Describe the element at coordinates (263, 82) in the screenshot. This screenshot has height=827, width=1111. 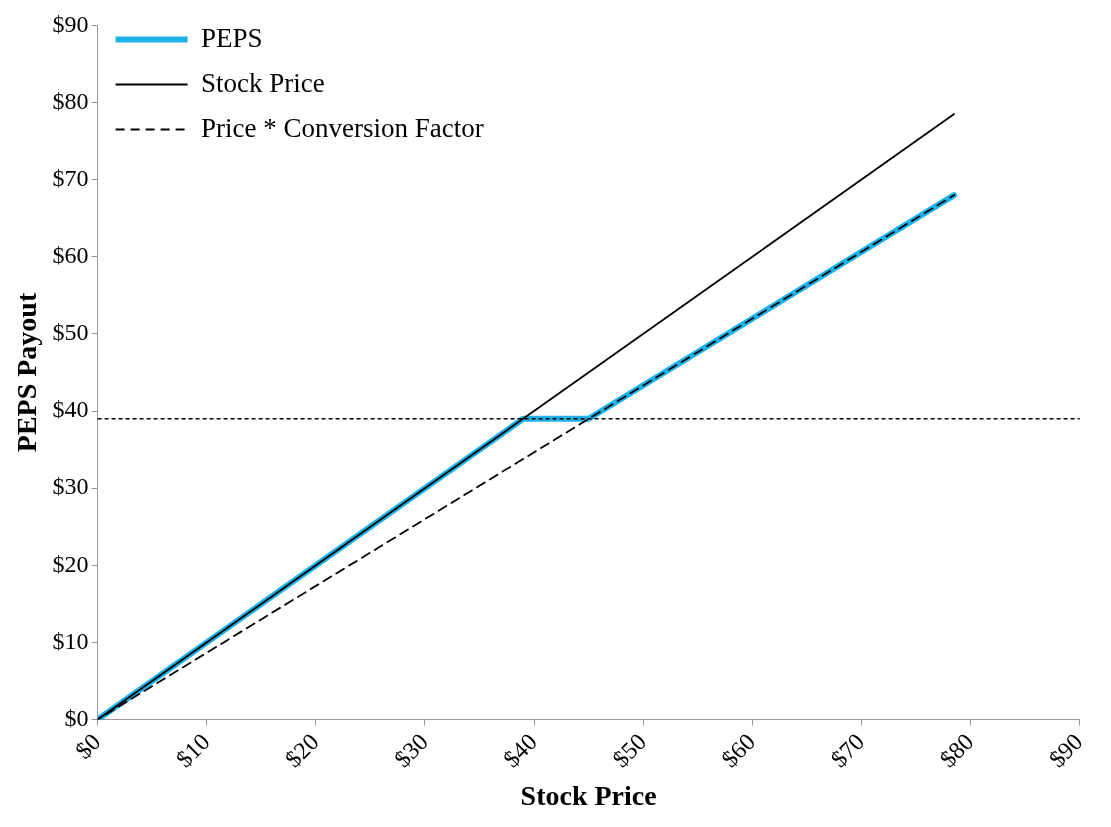
I see `legend-label: Stock Price` at that location.